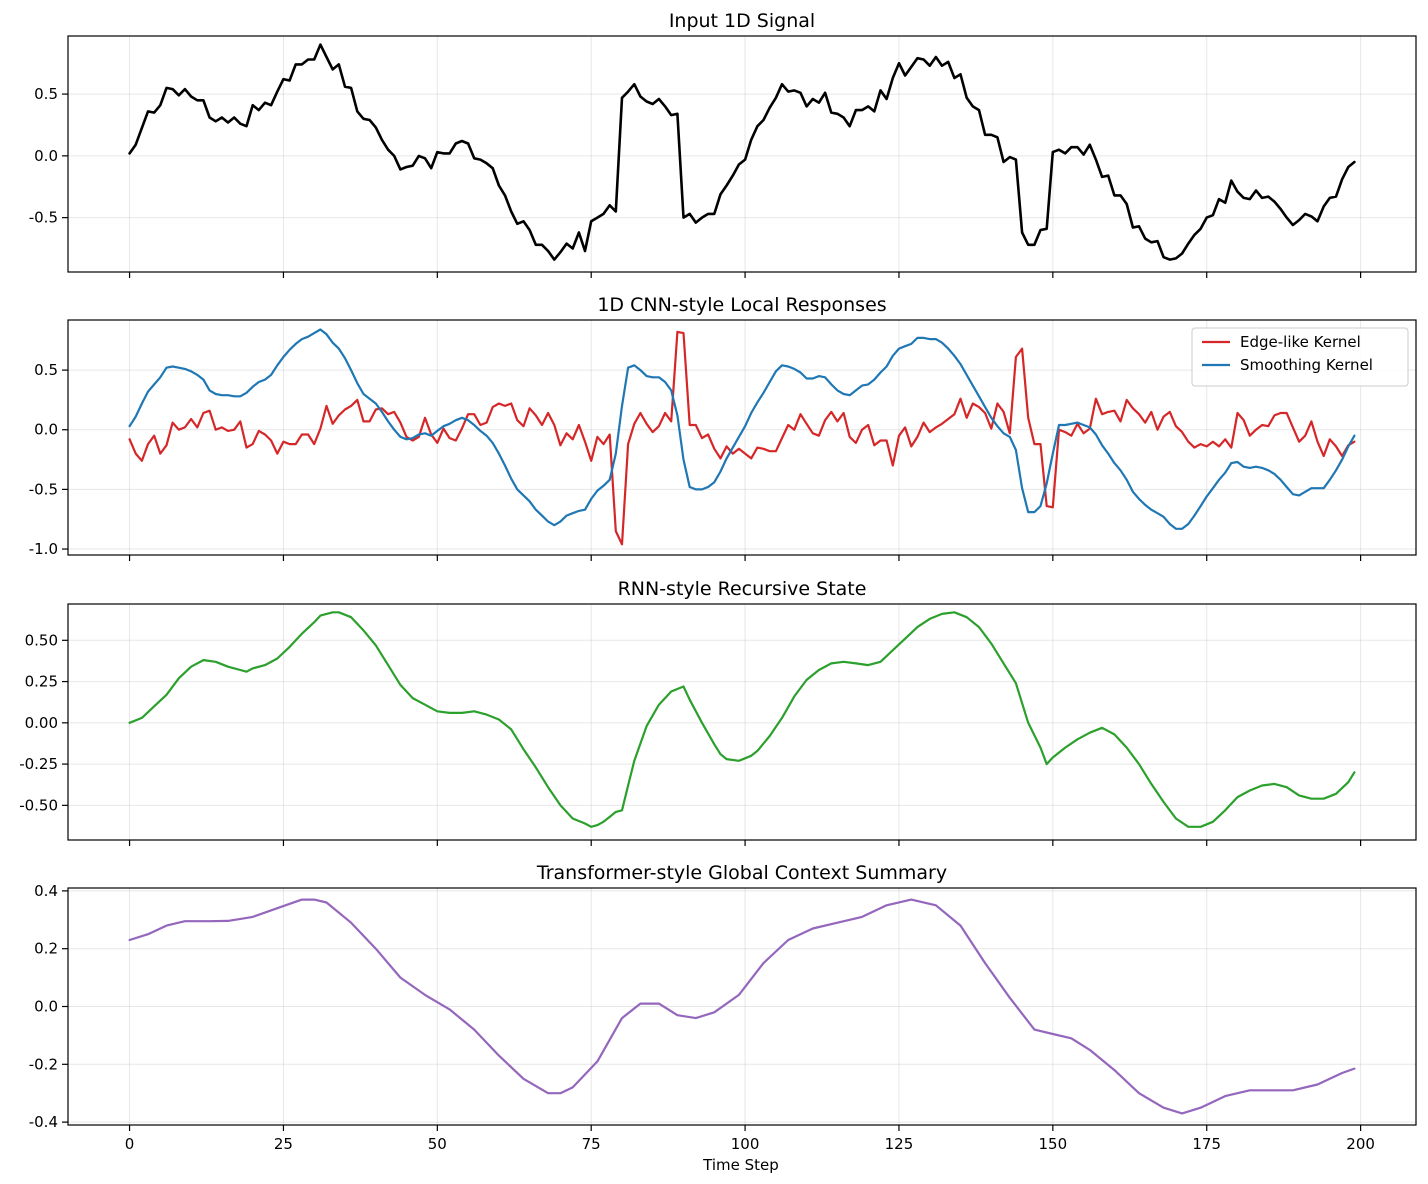 The image size is (1428, 1184). What do you see at coordinates (745, 1144) in the screenshot?
I see `x-tick-label: 100` at bounding box center [745, 1144].